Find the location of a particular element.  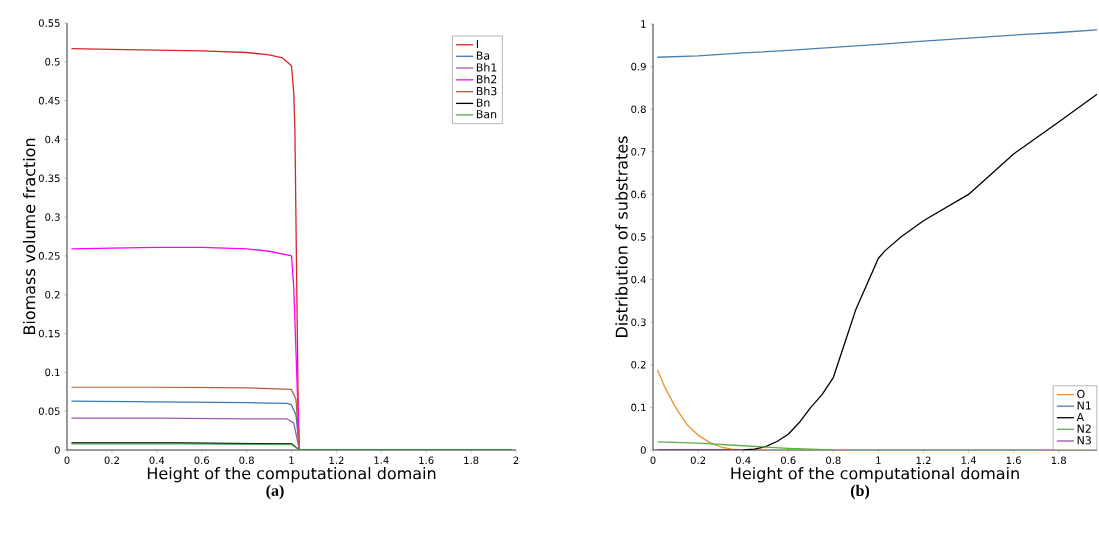

y-axis-title: Distribution of substrates is located at coordinates (621, 236).